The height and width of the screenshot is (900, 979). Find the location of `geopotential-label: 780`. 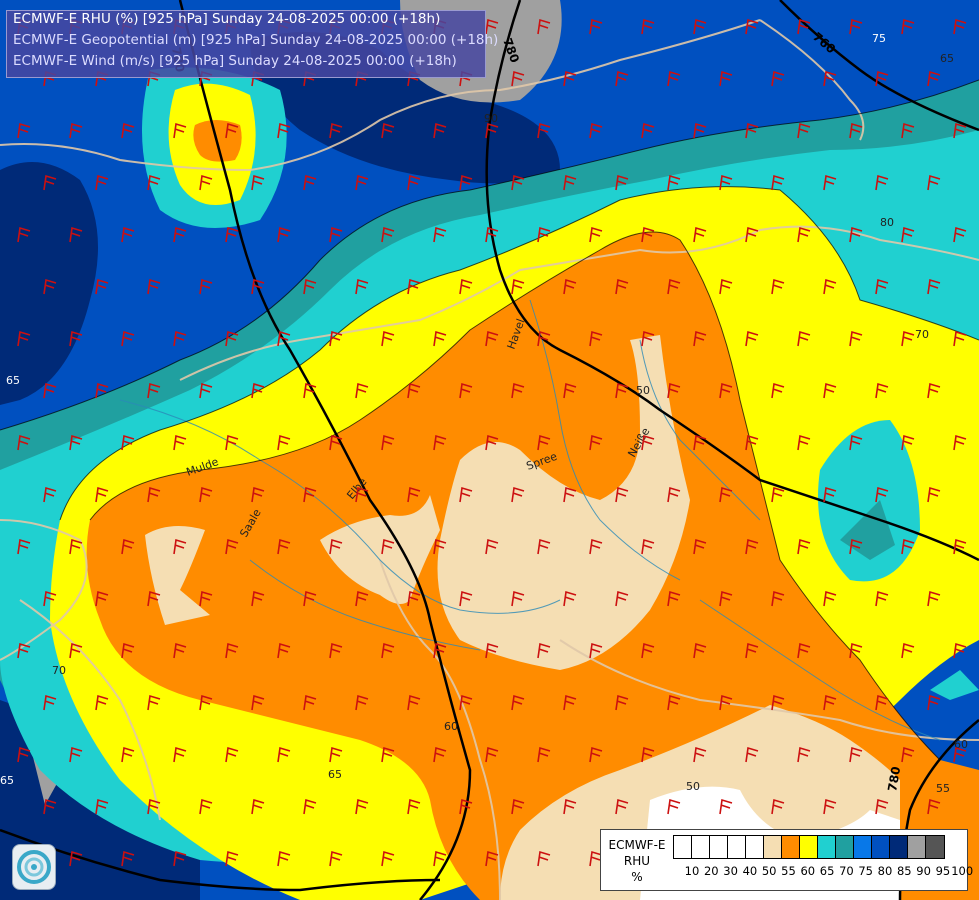

geopotential-label: 780 is located at coordinates (894, 778).